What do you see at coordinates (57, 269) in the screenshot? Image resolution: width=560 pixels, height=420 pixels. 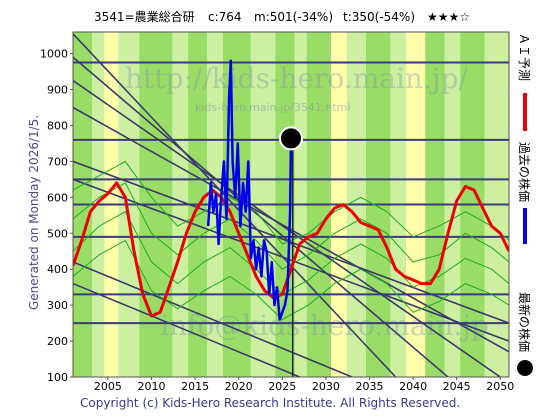 I see `y-tick-label: 400` at bounding box center [57, 269].